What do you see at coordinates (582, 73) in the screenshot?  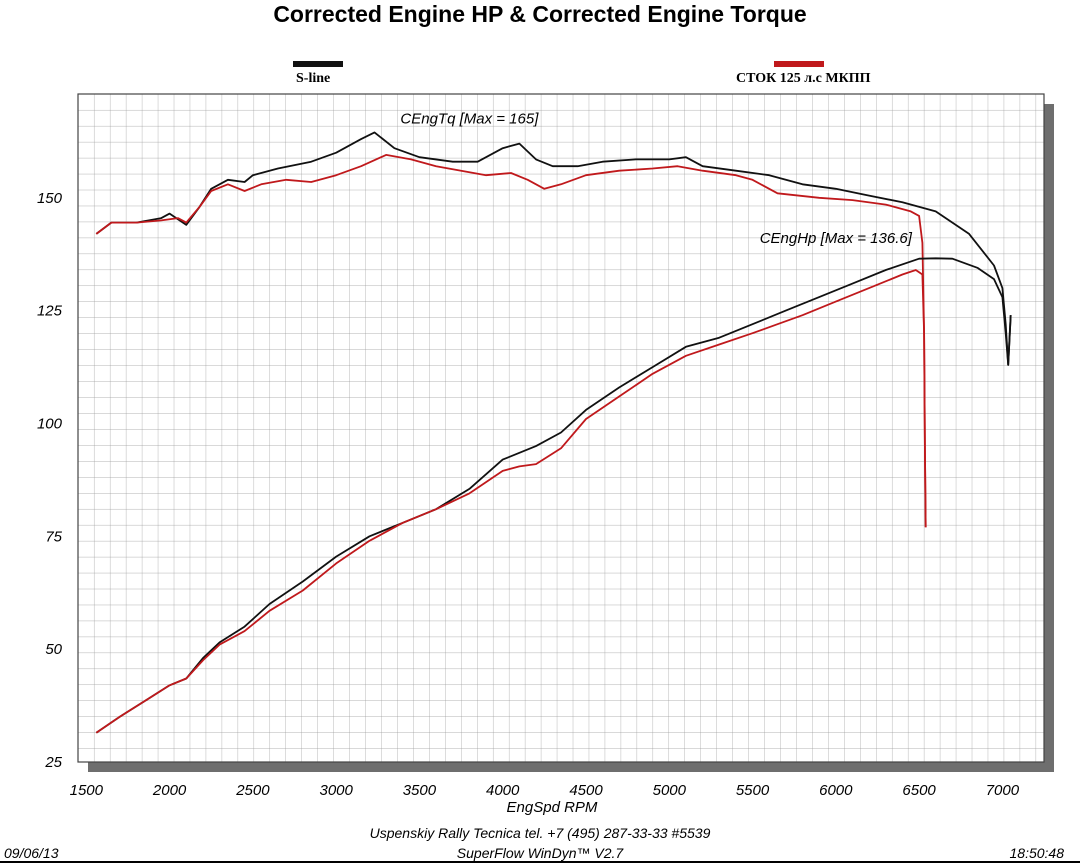 I see `legend: S-line СТОК 125 л.с МКПП` at bounding box center [582, 73].